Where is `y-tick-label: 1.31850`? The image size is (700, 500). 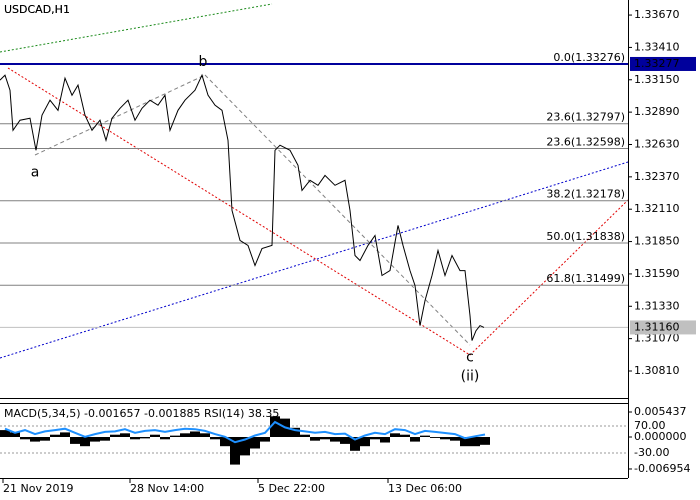 y-tick-label: 1.31850 is located at coordinates (657, 241).